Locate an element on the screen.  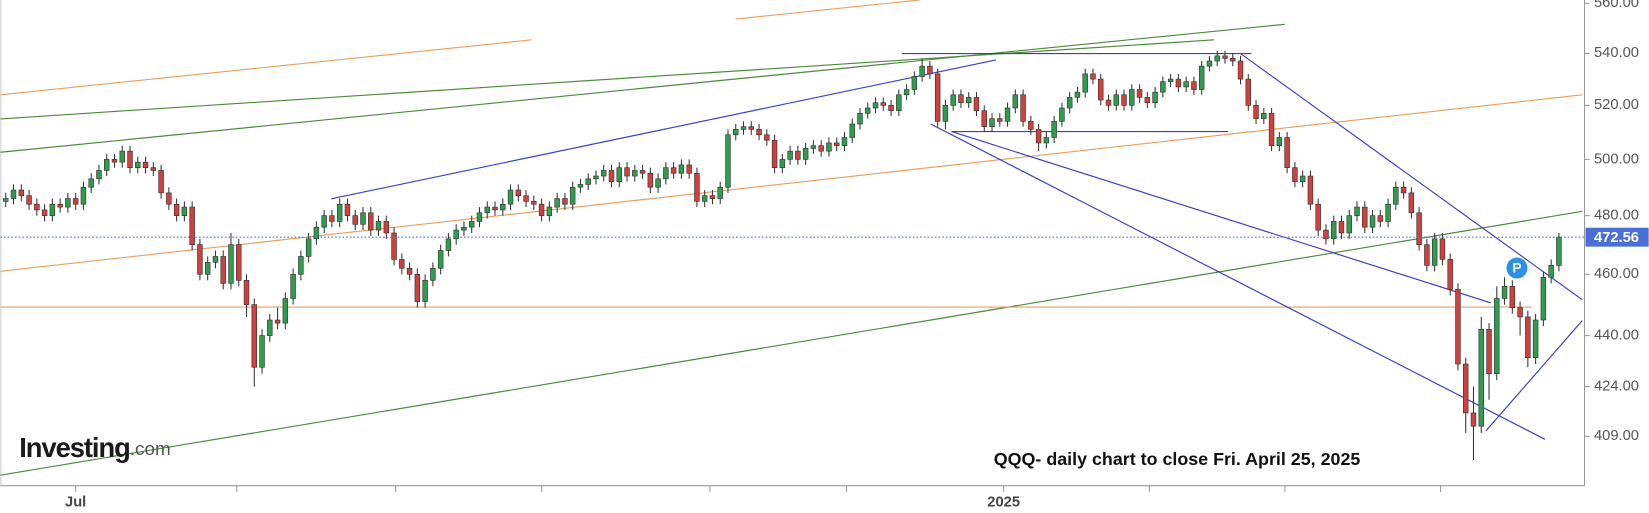
marker-label: P is located at coordinates (1516, 268).